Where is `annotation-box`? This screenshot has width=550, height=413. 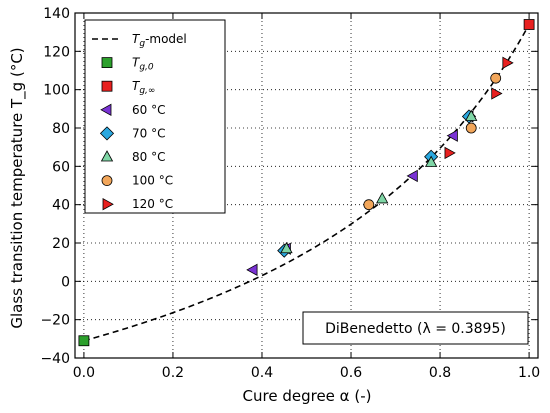 annotation-box is located at coordinates (415, 328).